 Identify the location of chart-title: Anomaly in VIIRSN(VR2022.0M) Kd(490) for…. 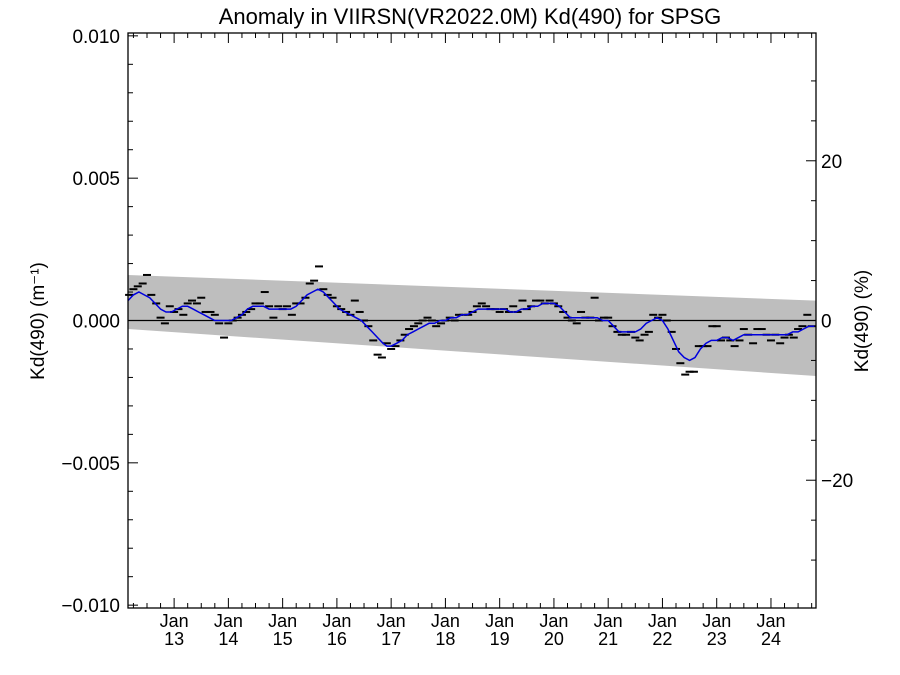
(470, 16).